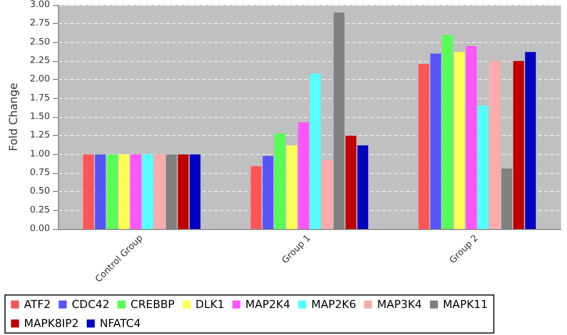  Describe the element at coordinates (91, 304) in the screenshot. I see `legend-label: CDC42` at that location.